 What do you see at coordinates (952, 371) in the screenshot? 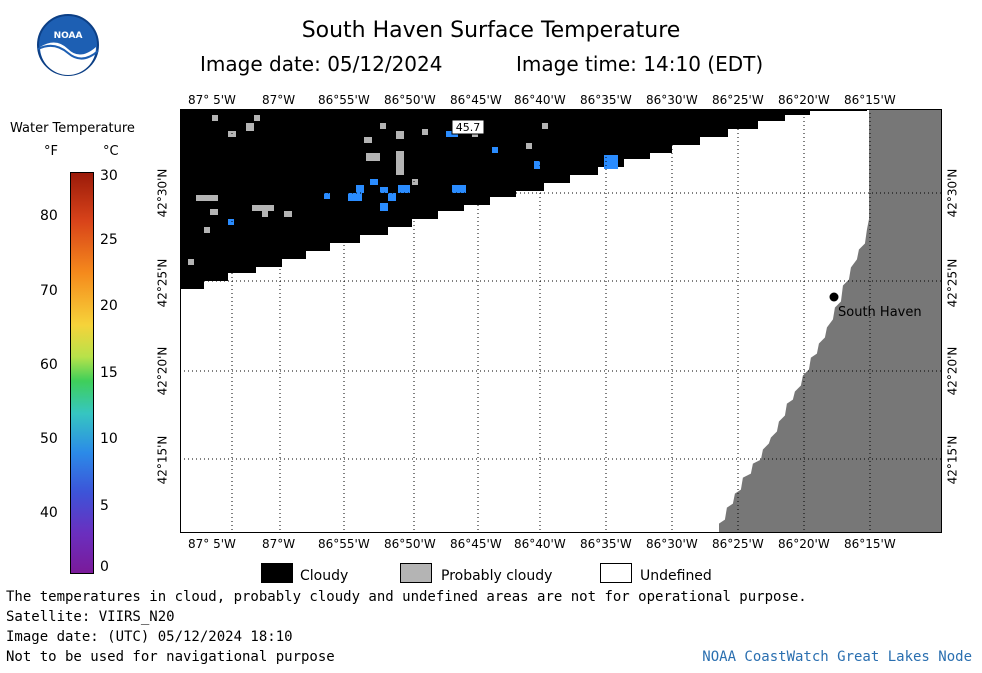
I see `lat-label-right-2: 42°20'N` at bounding box center [952, 371].